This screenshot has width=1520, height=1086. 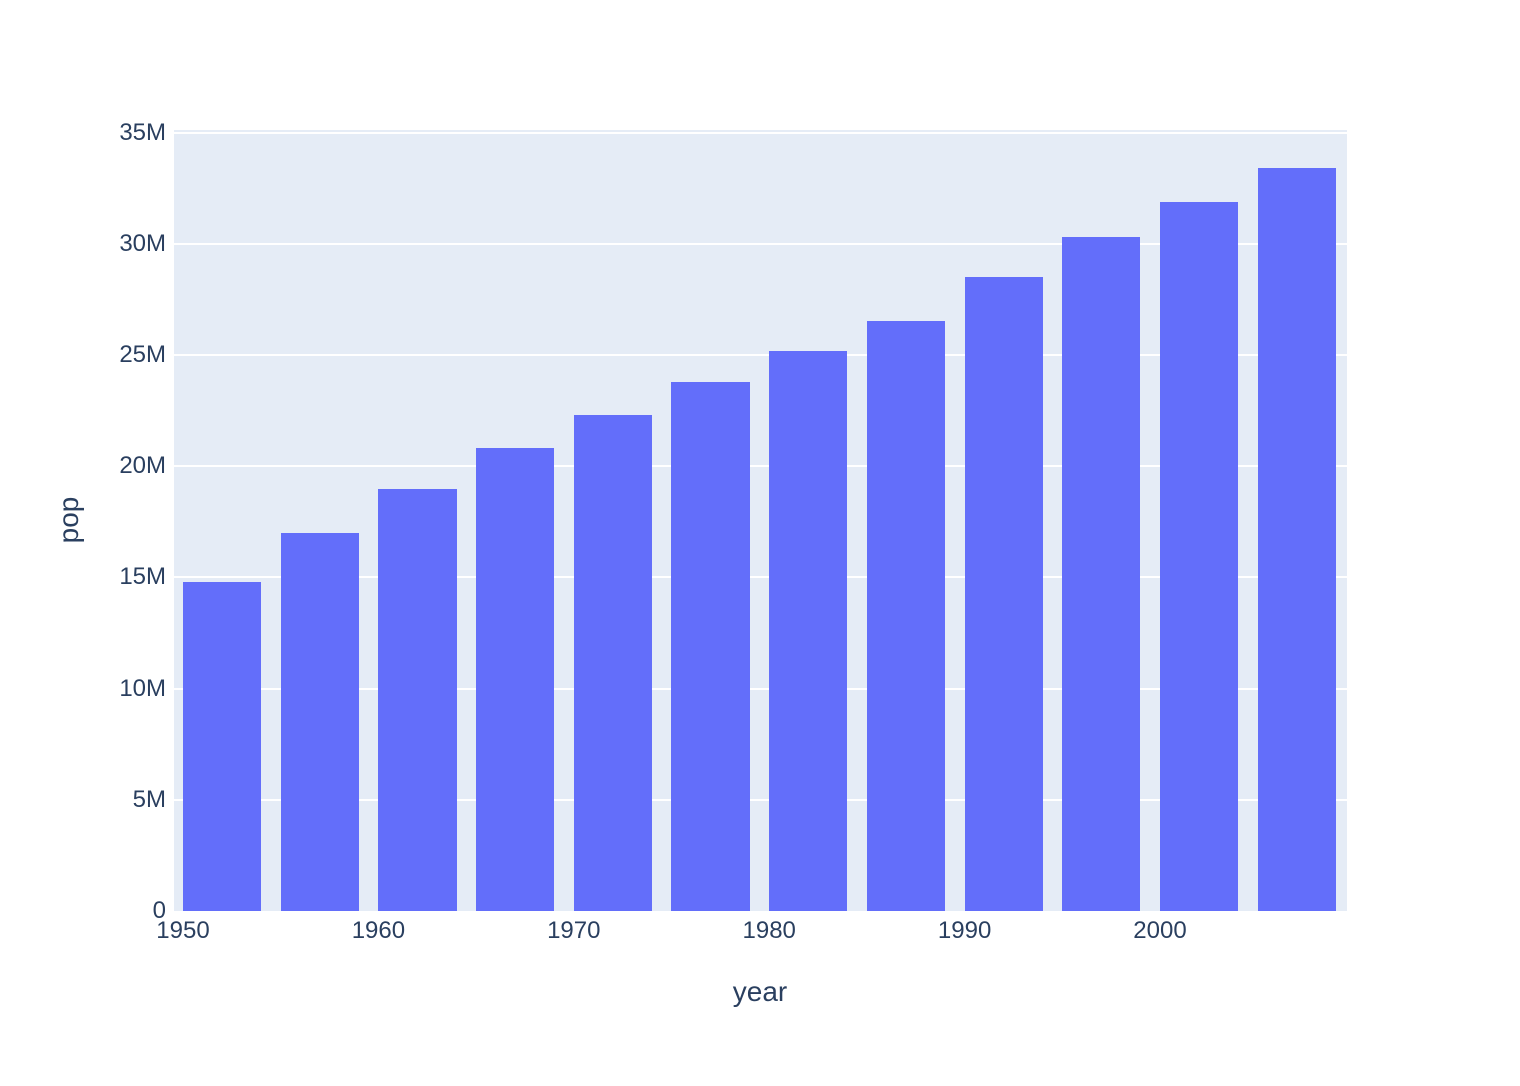 What do you see at coordinates (906, 615) in the screenshot?
I see `bar-1987` at bounding box center [906, 615].